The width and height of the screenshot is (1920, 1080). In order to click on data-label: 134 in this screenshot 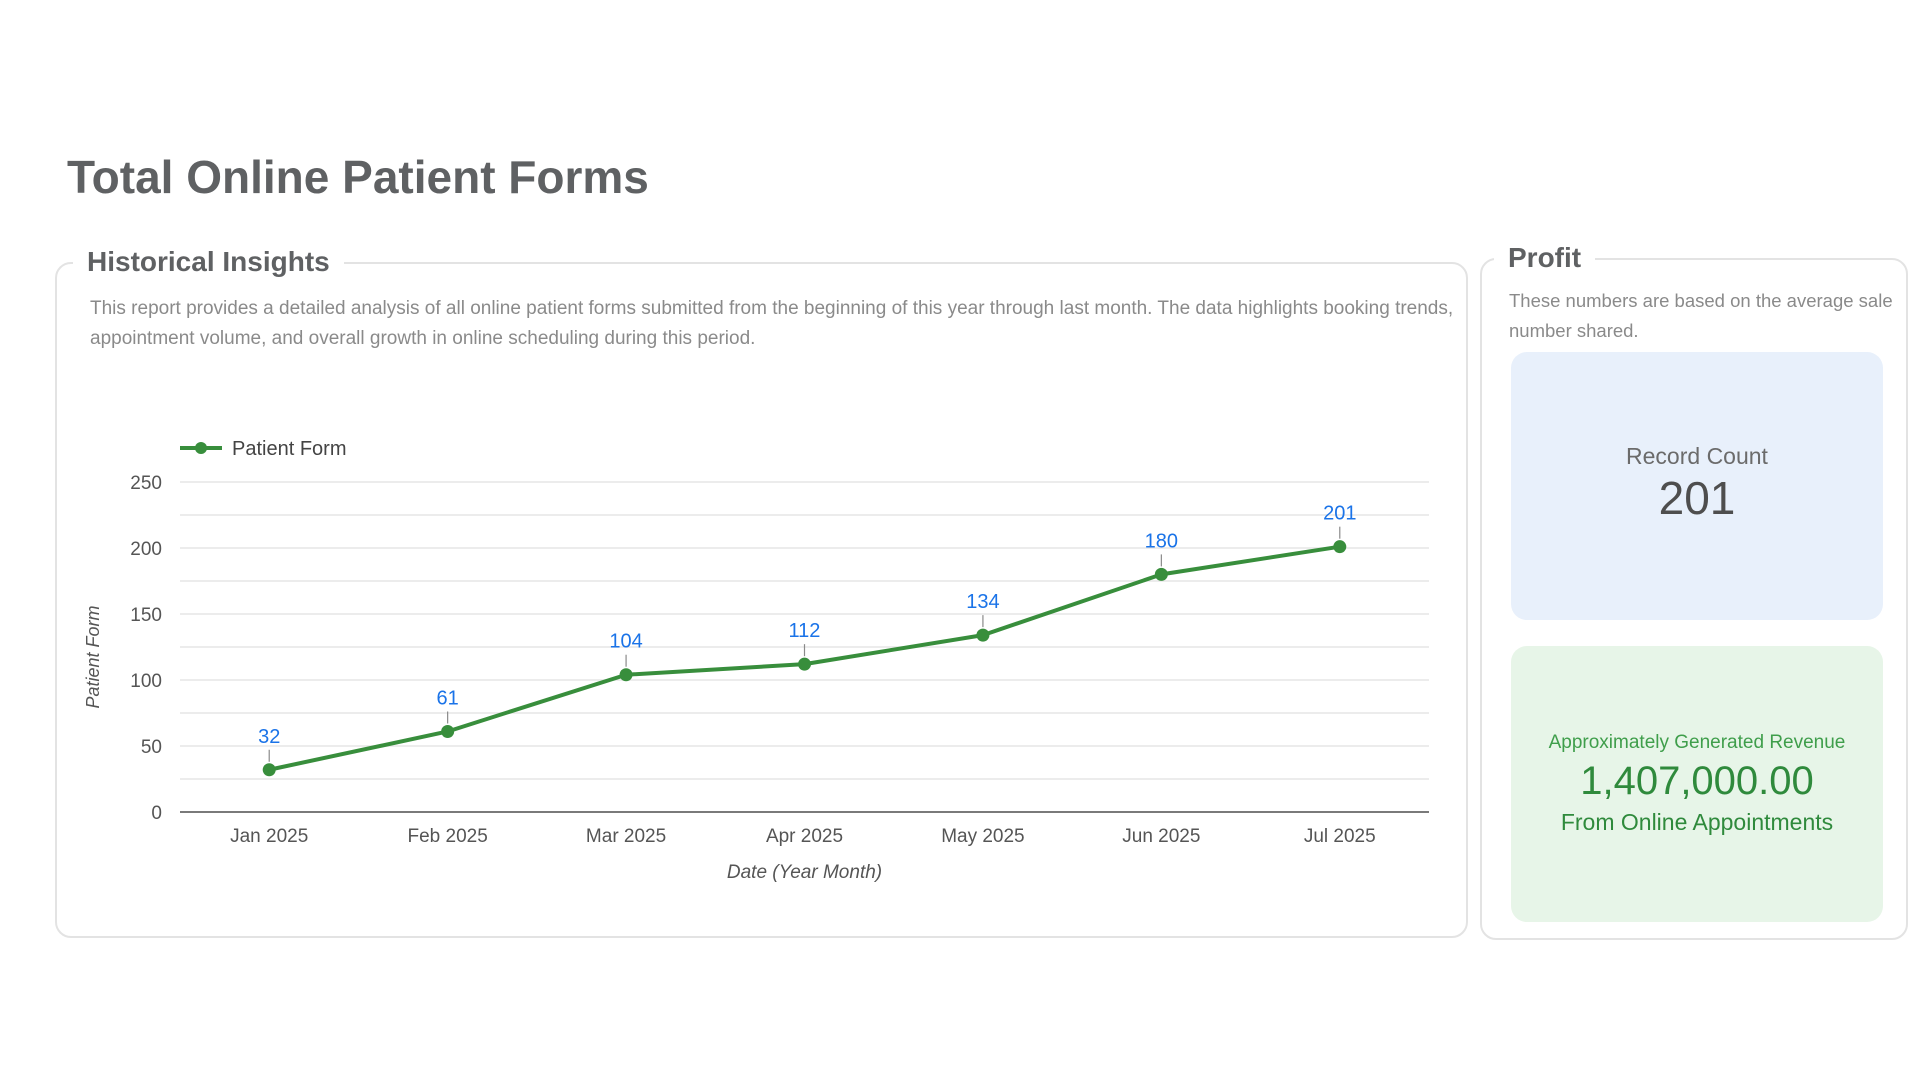, I will do `click(982, 602)`.